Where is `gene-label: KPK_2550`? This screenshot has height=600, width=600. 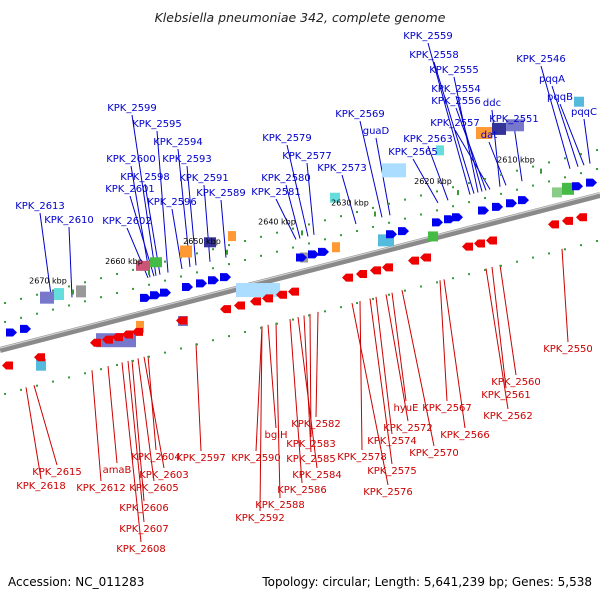 gene-label: KPK_2550 is located at coordinates (568, 349).